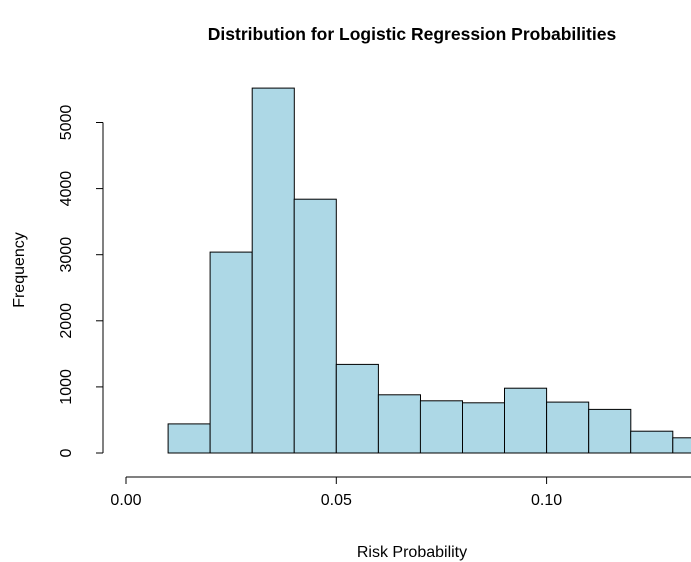 The width and height of the screenshot is (691, 562). Describe the element at coordinates (19, 270) in the screenshot. I see `y-axis-label: Frequency` at that location.